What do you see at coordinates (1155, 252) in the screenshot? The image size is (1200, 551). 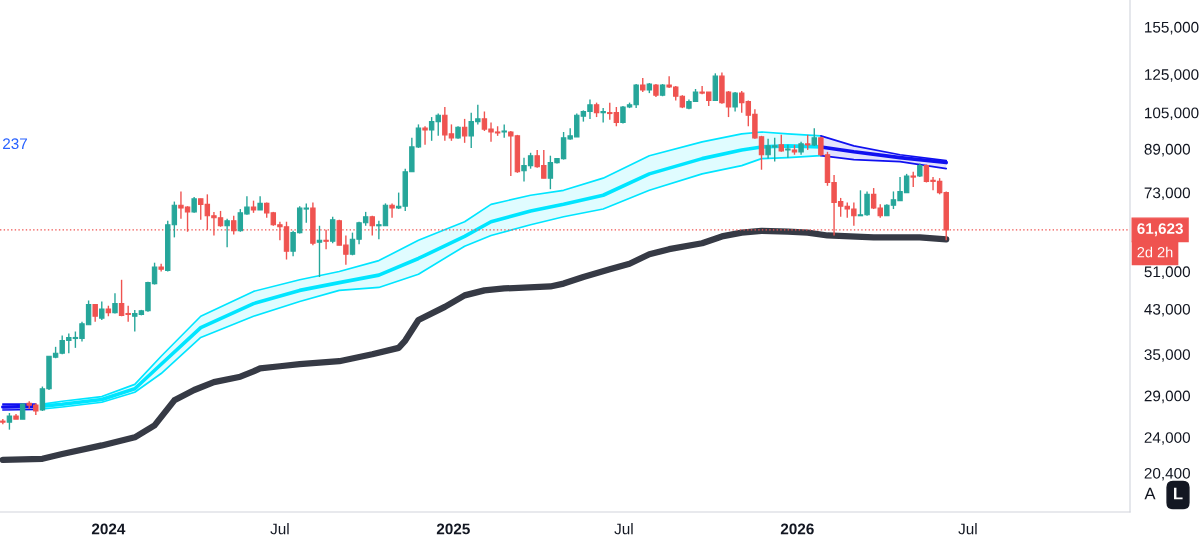 I see `text: 2d 2h` at bounding box center [1155, 252].